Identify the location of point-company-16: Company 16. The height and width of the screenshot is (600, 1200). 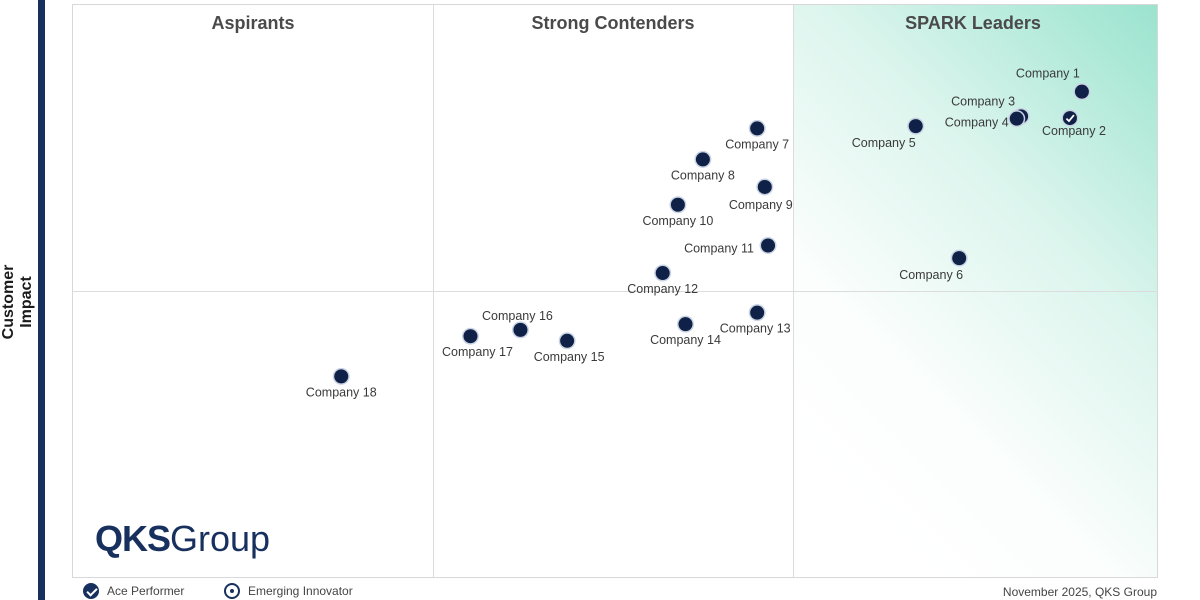
(517, 324).